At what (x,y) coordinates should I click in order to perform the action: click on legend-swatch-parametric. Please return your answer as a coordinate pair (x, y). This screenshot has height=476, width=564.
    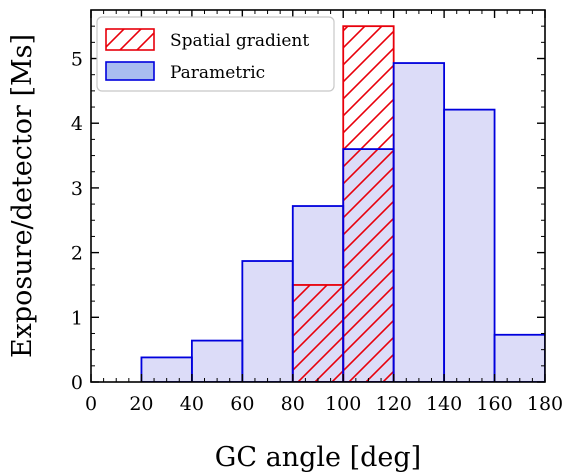
    Looking at the image, I should click on (130, 71).